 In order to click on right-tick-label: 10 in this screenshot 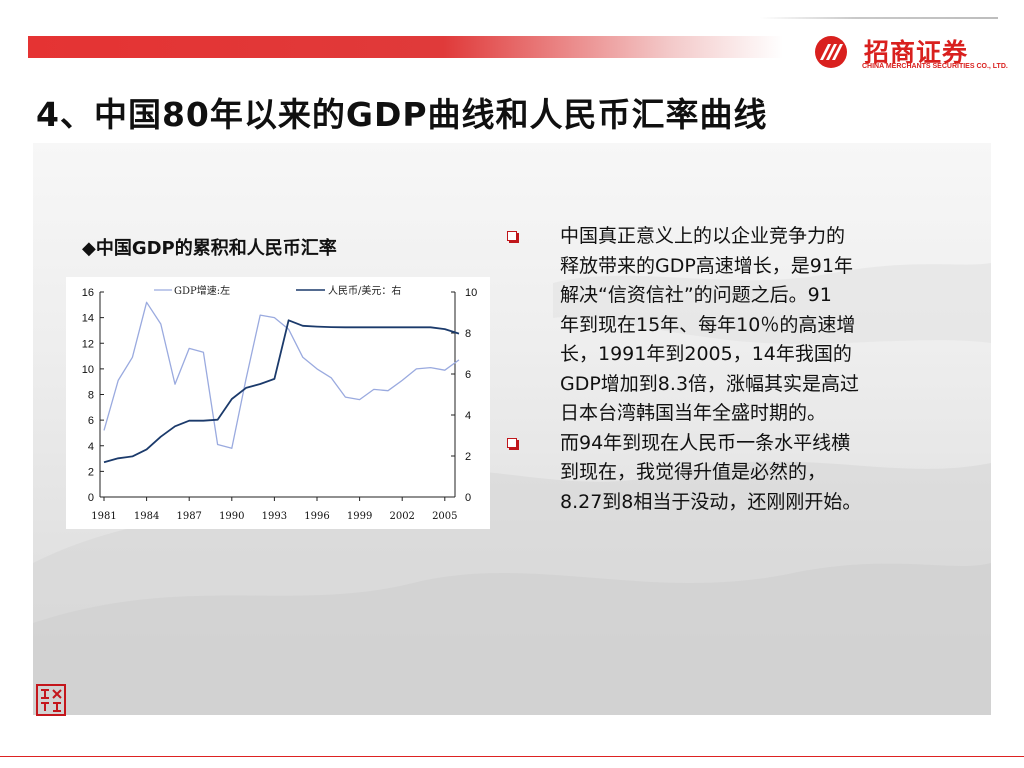, I will do `click(471, 293)`.